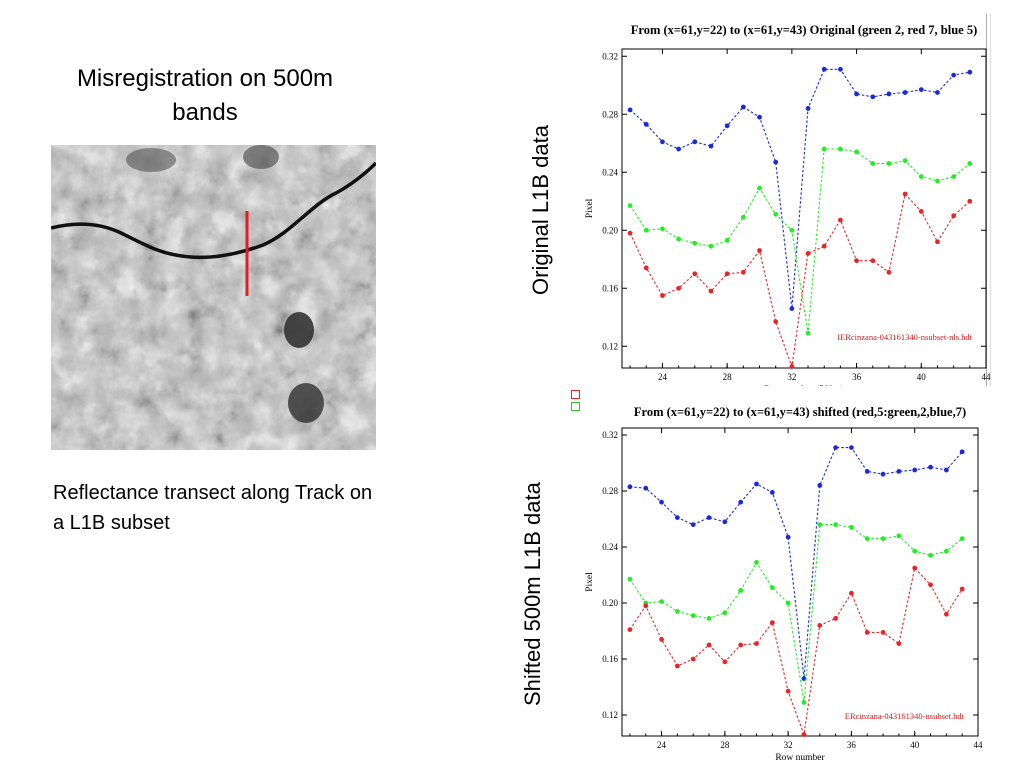  I want to click on y-axis-label: Pixel, so click(590, 208).